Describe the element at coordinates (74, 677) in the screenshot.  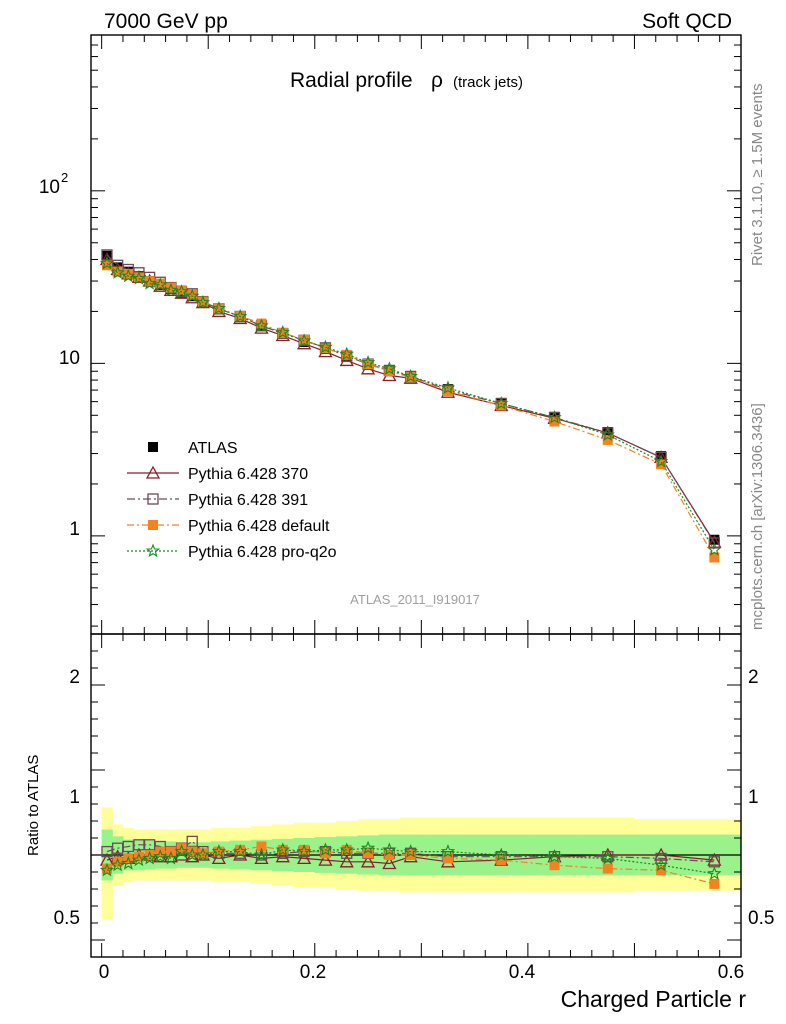
I see `ratio-tick-2-left: 2` at that location.